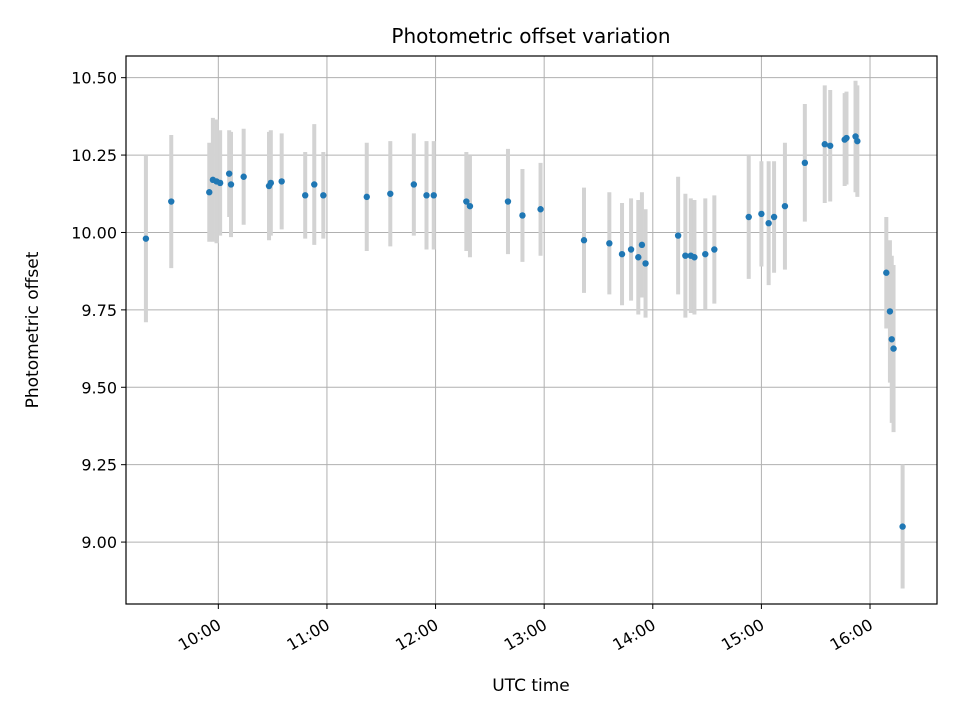  What do you see at coordinates (33, 329) in the screenshot?
I see `y-axis-title: Photometric offset` at bounding box center [33, 329].